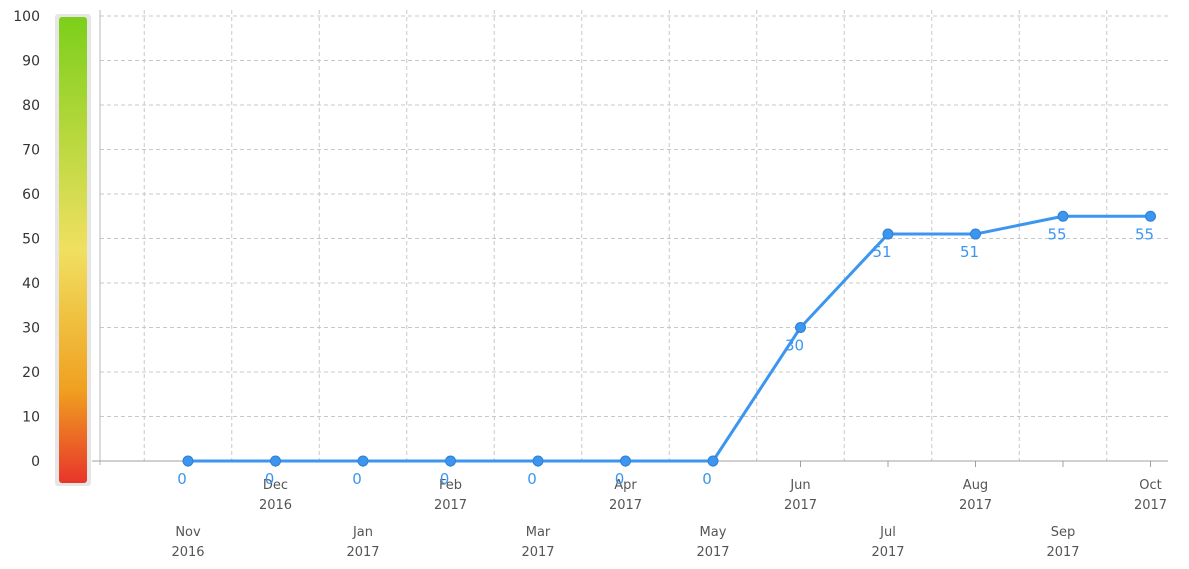 This screenshot has width=1189, height=569. Describe the element at coordinates (275, 485) in the screenshot. I see `x-tick-label-month: Dec` at that location.